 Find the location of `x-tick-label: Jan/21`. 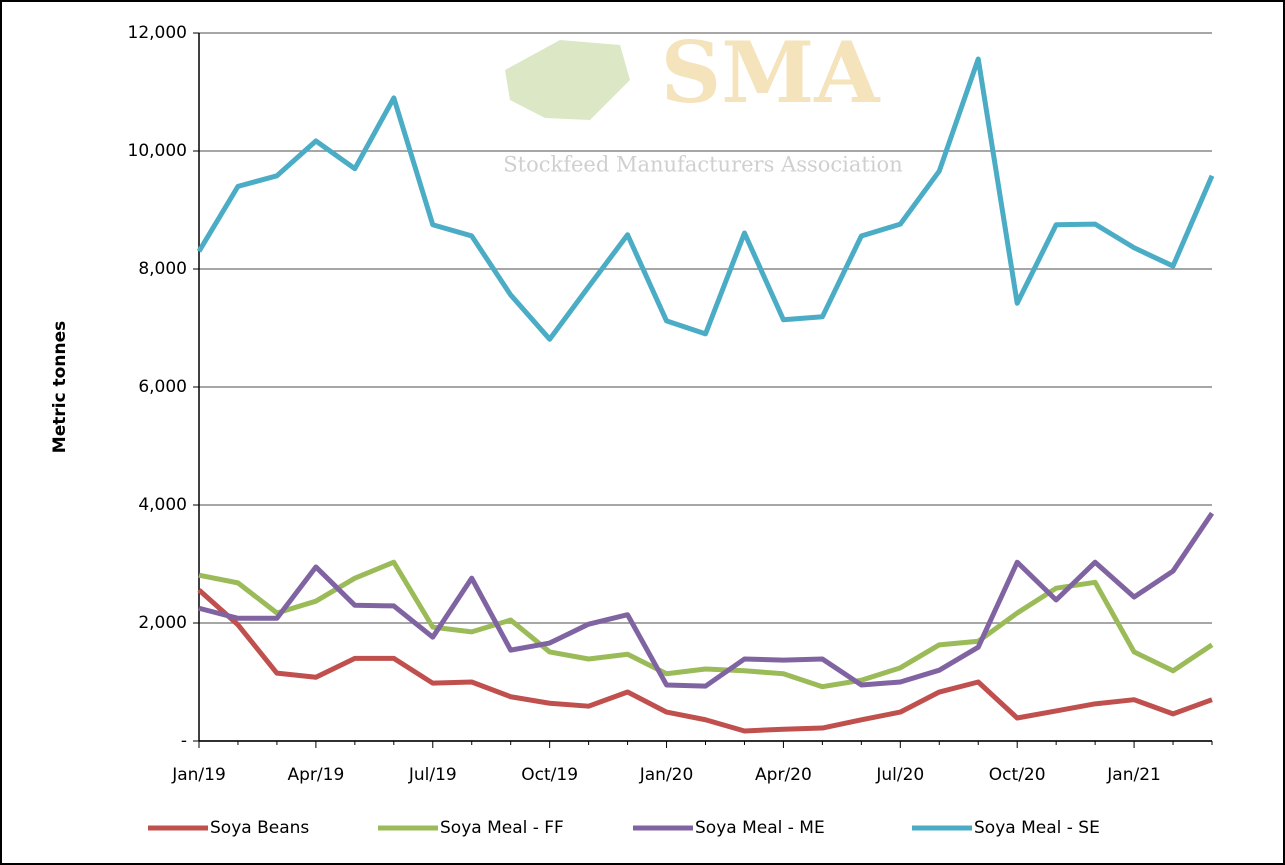

x-tick-label: Jan/21 is located at coordinates (1133, 775).